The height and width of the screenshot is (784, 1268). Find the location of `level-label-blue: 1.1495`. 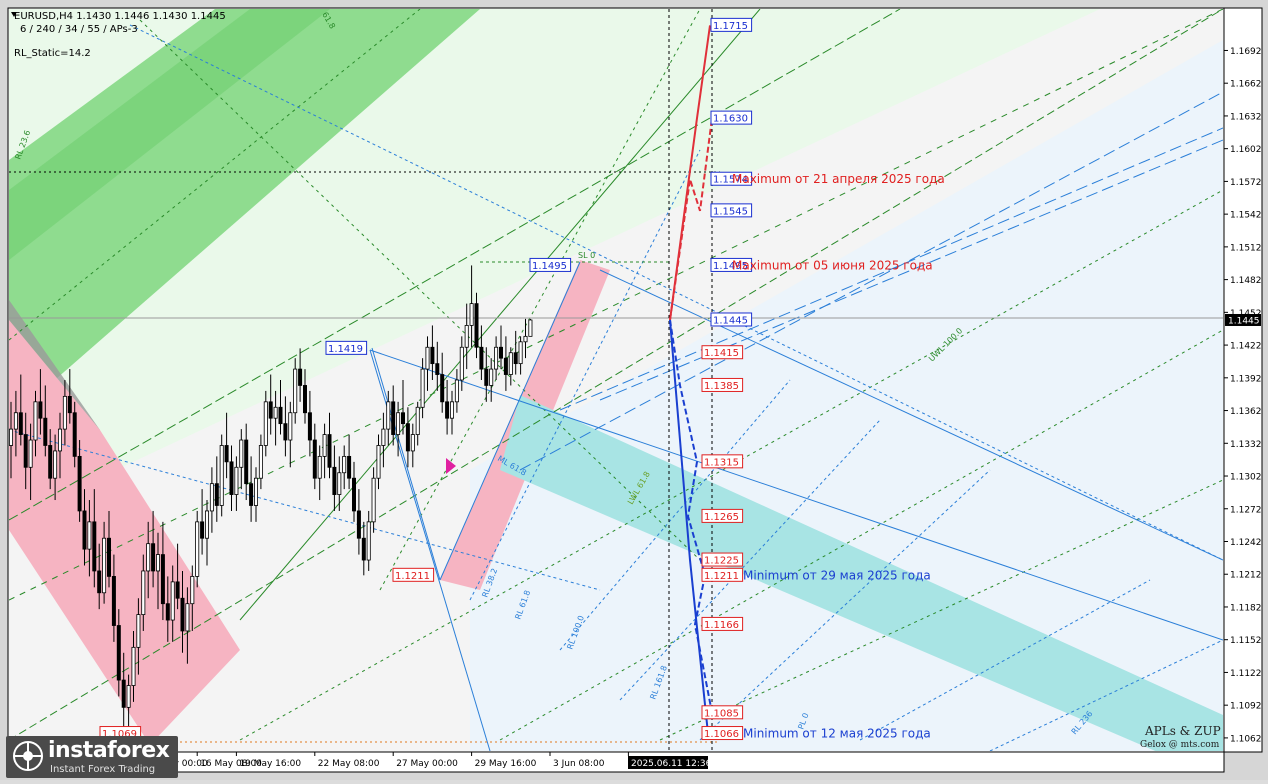

level-label-blue: 1.1495 is located at coordinates (730, 266).